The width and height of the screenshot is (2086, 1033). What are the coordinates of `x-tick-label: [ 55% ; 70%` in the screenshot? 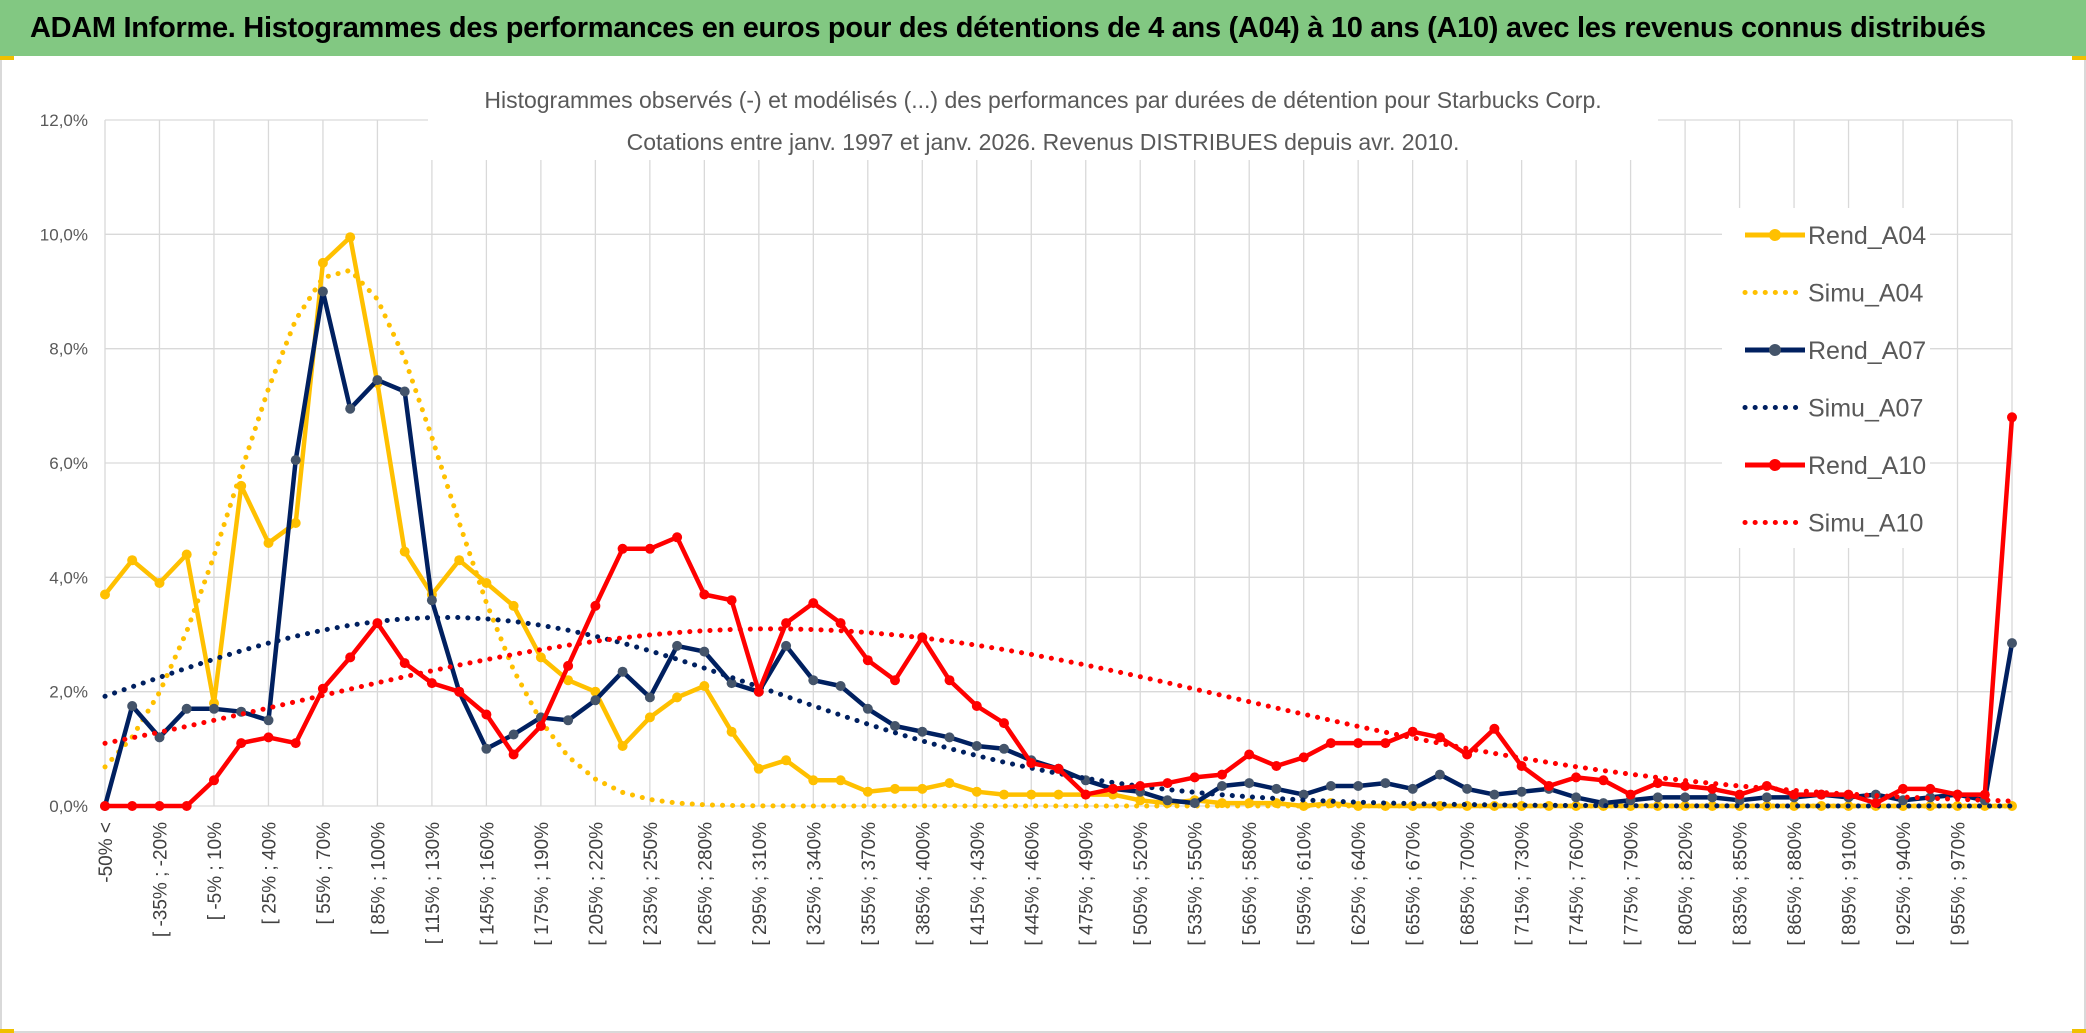 It's located at (324, 873).